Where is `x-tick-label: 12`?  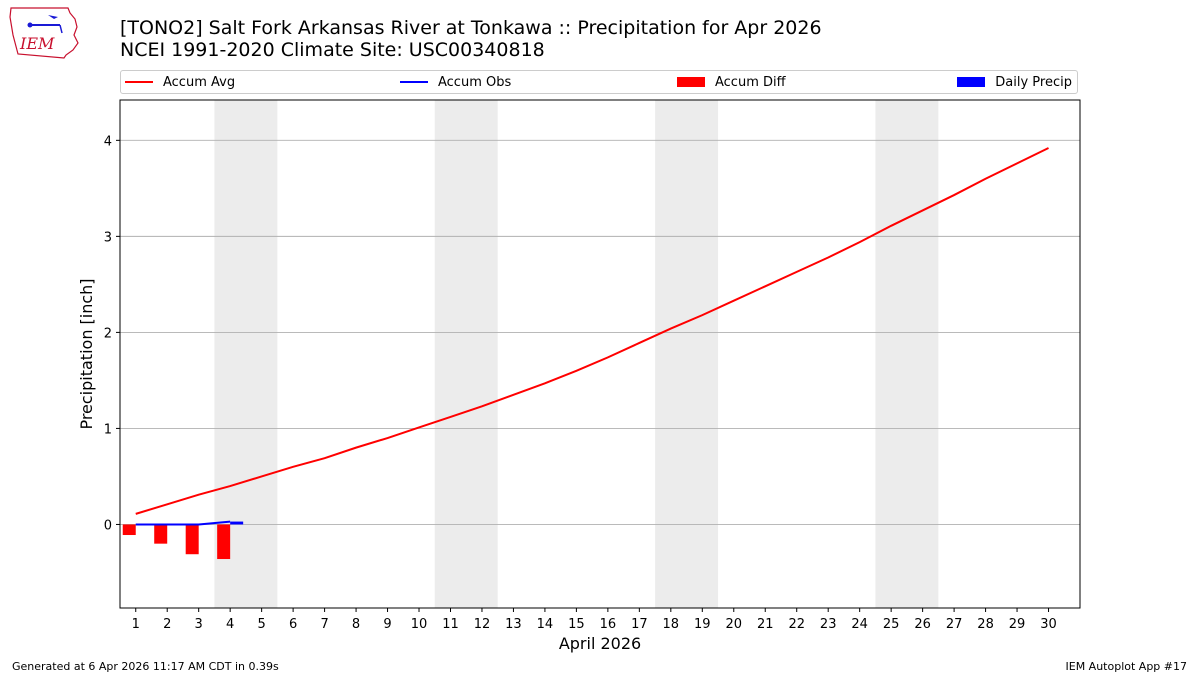
x-tick-label: 12 is located at coordinates (482, 624).